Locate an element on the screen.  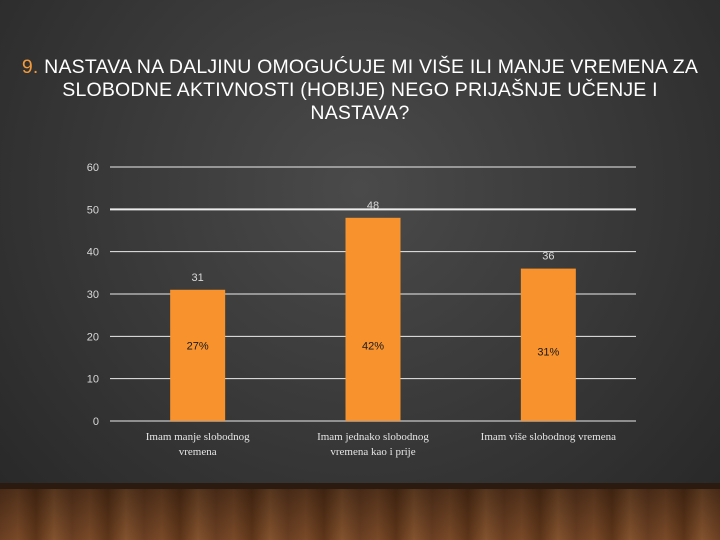
y-tick-label: 10 is located at coordinates (93, 380).